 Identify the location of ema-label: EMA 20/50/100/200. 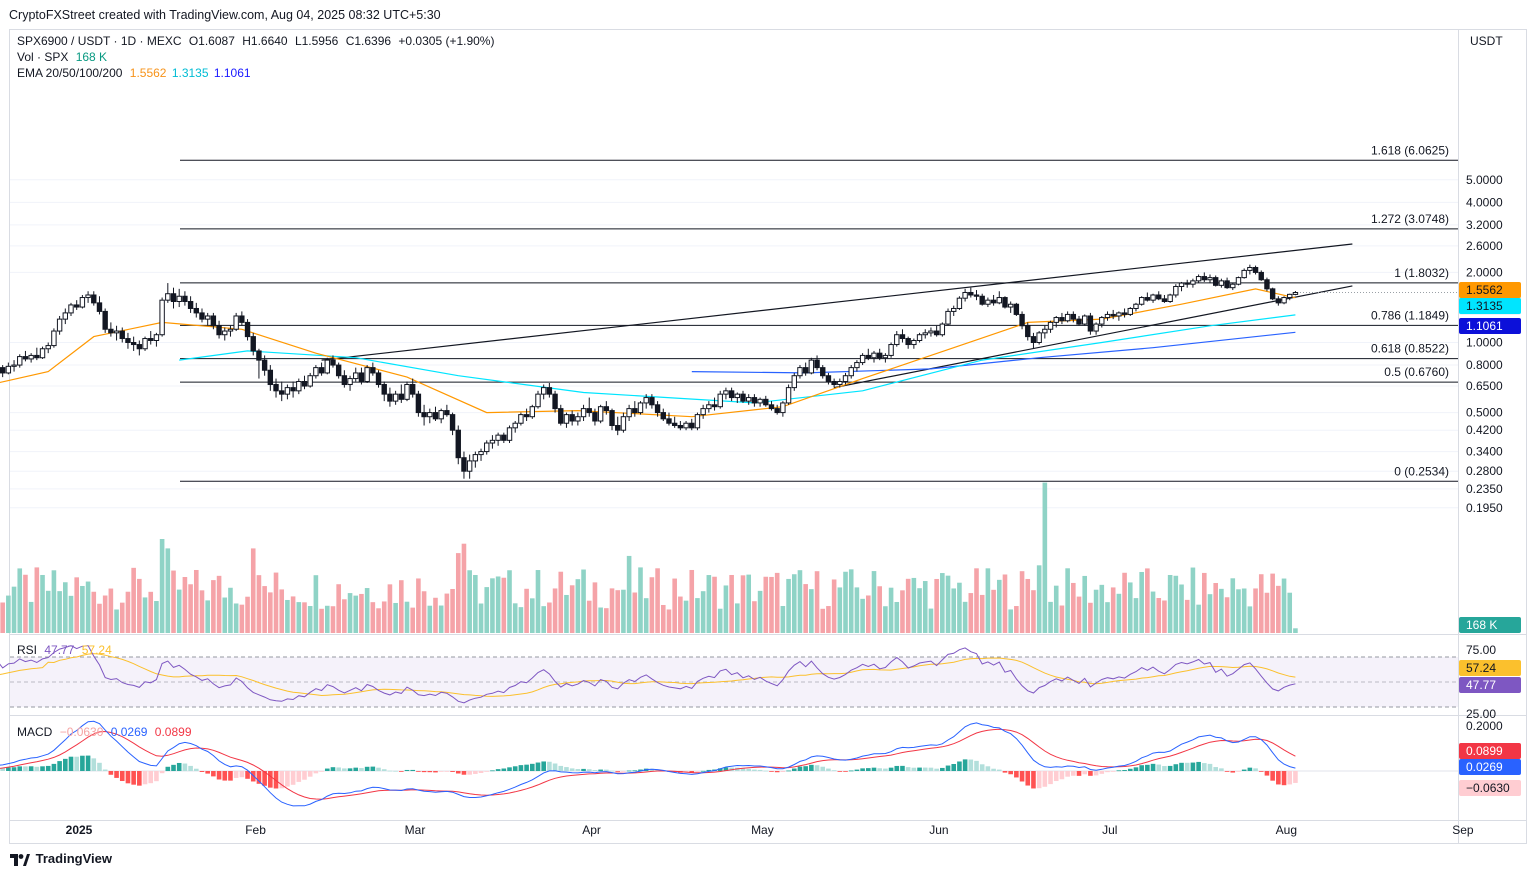
(70, 73).